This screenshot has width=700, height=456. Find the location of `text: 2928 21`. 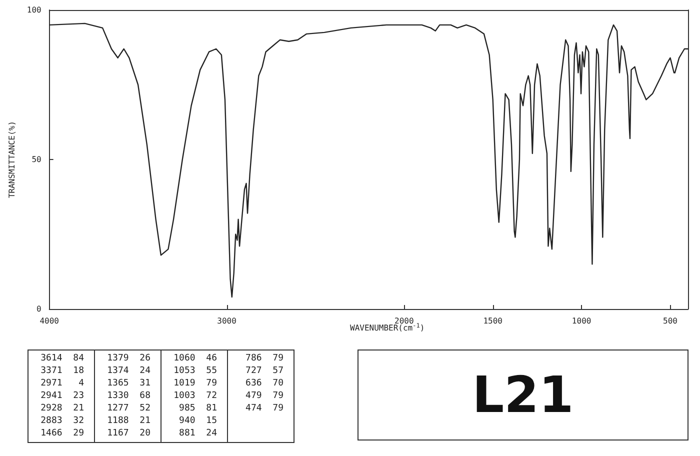

text: 2928 21 is located at coordinates (62, 409).